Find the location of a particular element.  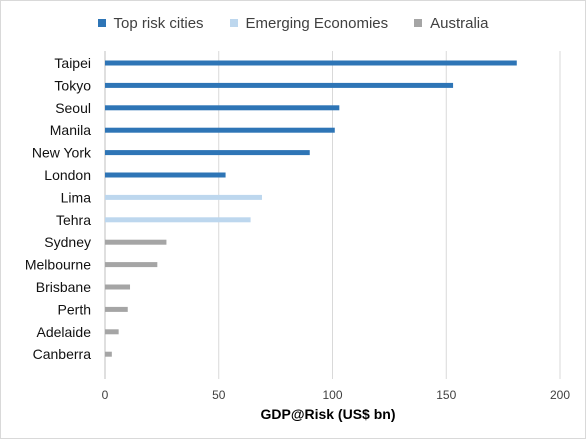

legend-label-australia: Australia is located at coordinates (459, 23).